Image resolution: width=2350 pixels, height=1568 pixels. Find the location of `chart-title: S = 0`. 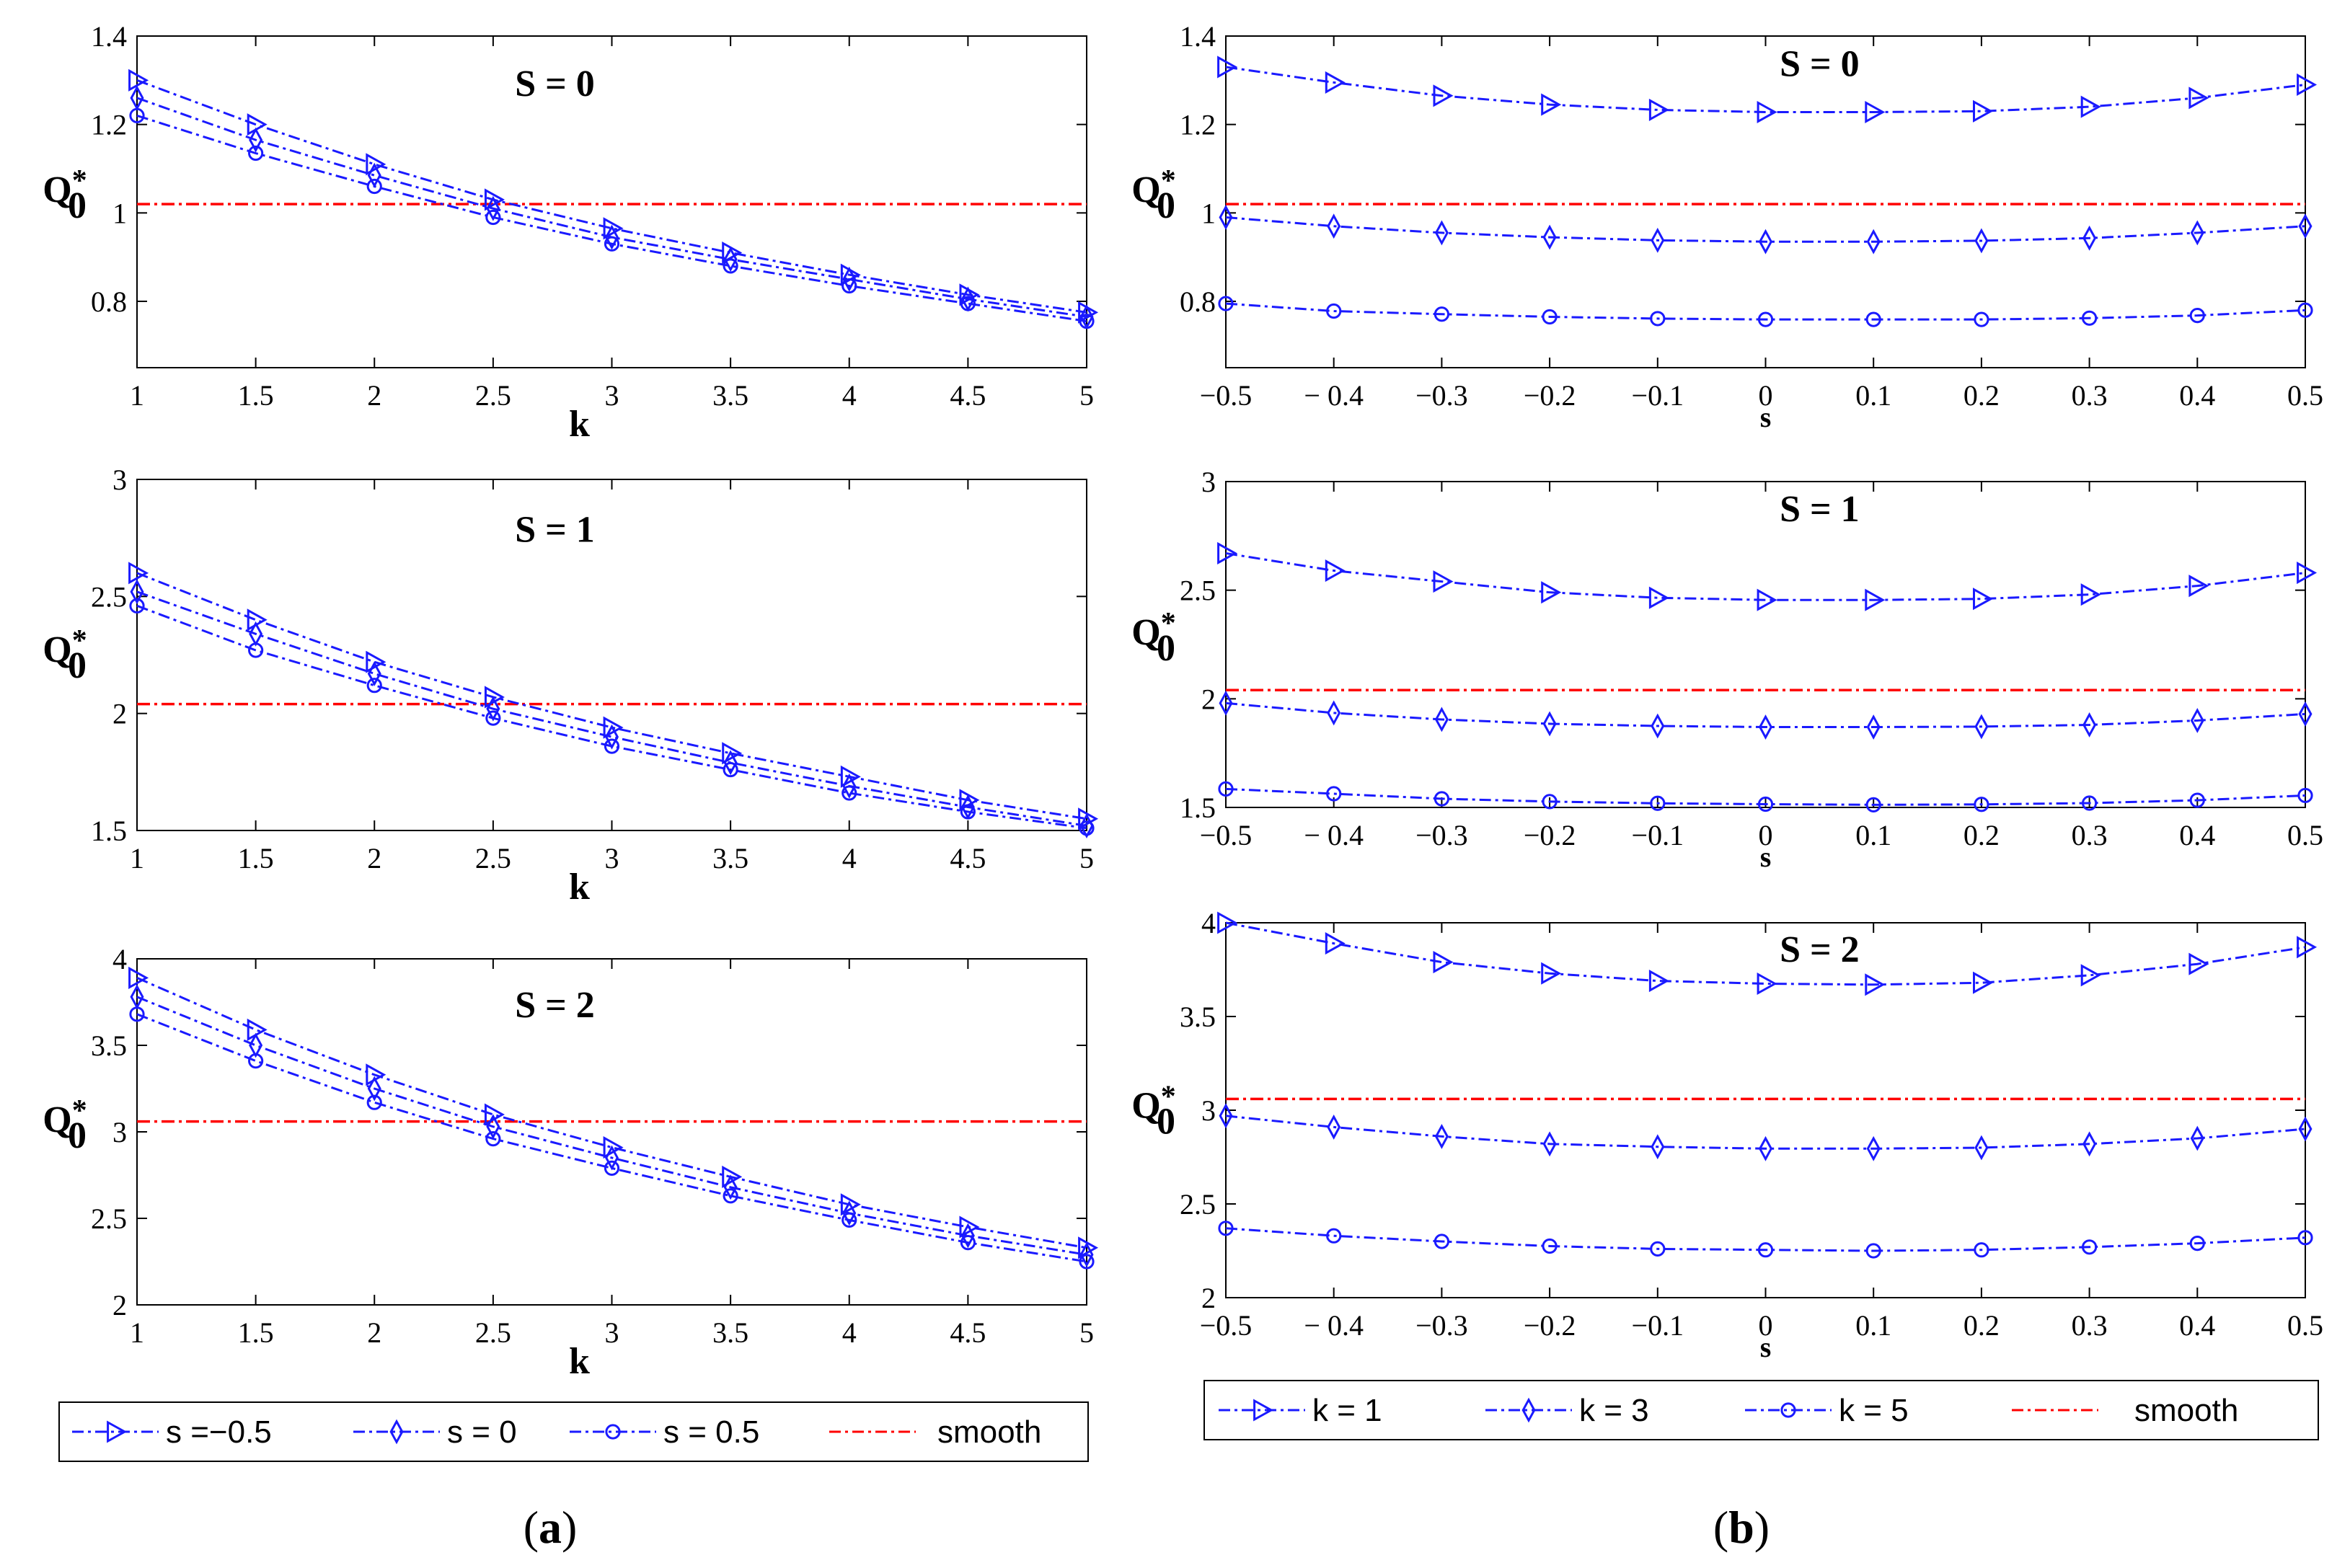

chart-title: S = 0 is located at coordinates (555, 84).